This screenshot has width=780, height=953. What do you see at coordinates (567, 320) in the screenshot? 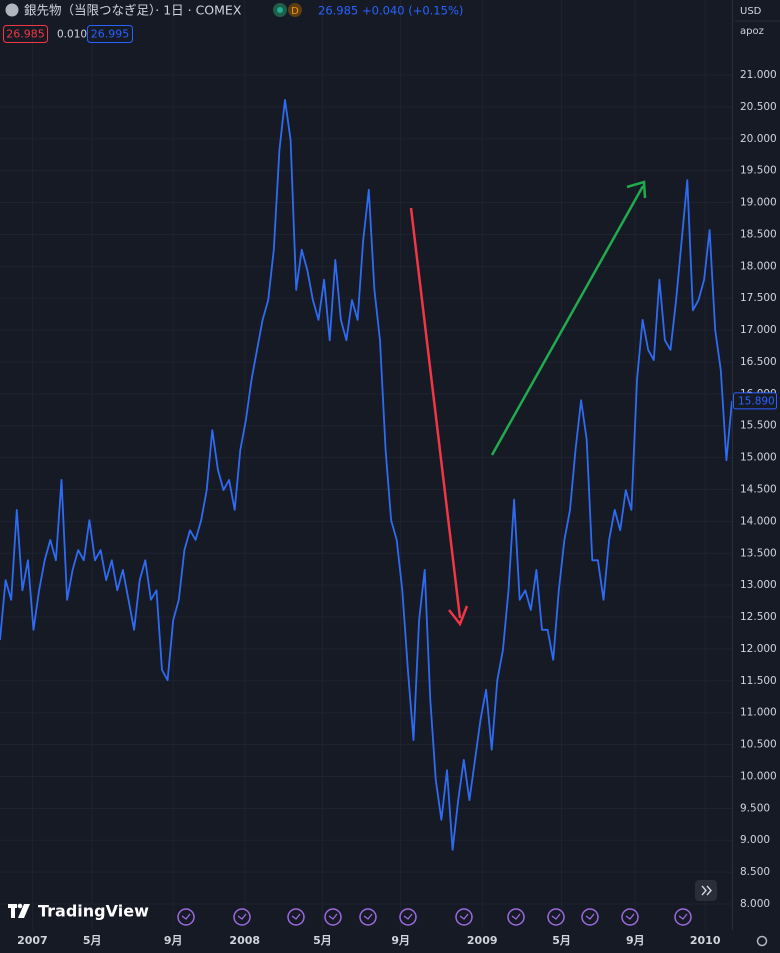
I see `up-arrow` at bounding box center [567, 320].